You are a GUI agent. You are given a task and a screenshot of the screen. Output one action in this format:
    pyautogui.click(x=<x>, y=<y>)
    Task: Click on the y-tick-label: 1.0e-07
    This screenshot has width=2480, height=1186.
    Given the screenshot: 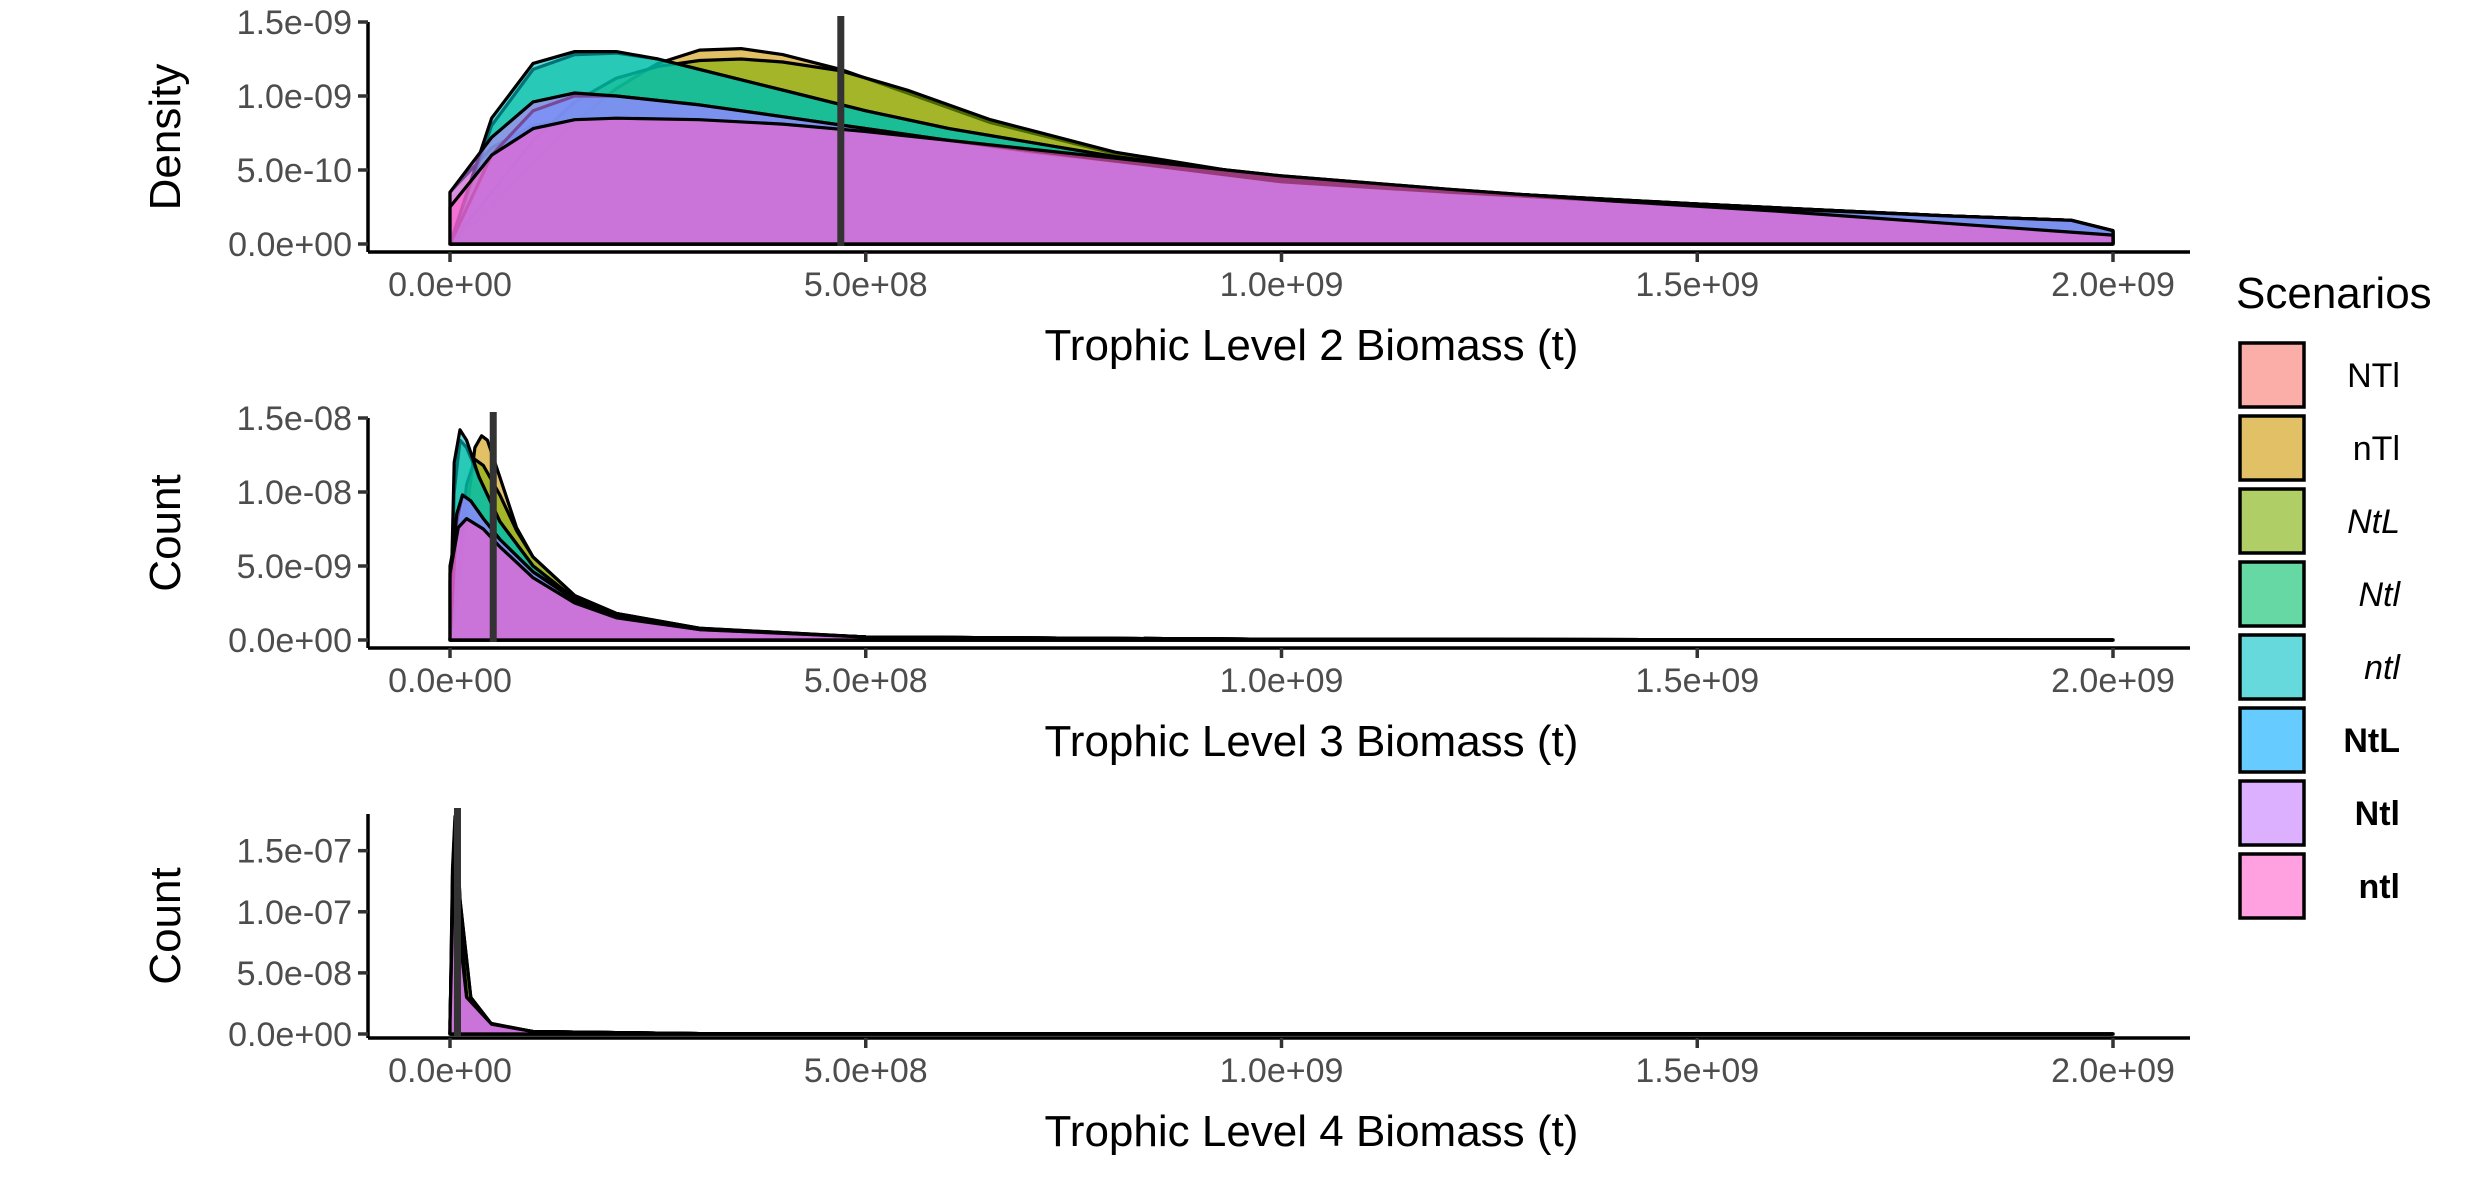 What is the action you would take?
    pyautogui.click(x=294, y=913)
    